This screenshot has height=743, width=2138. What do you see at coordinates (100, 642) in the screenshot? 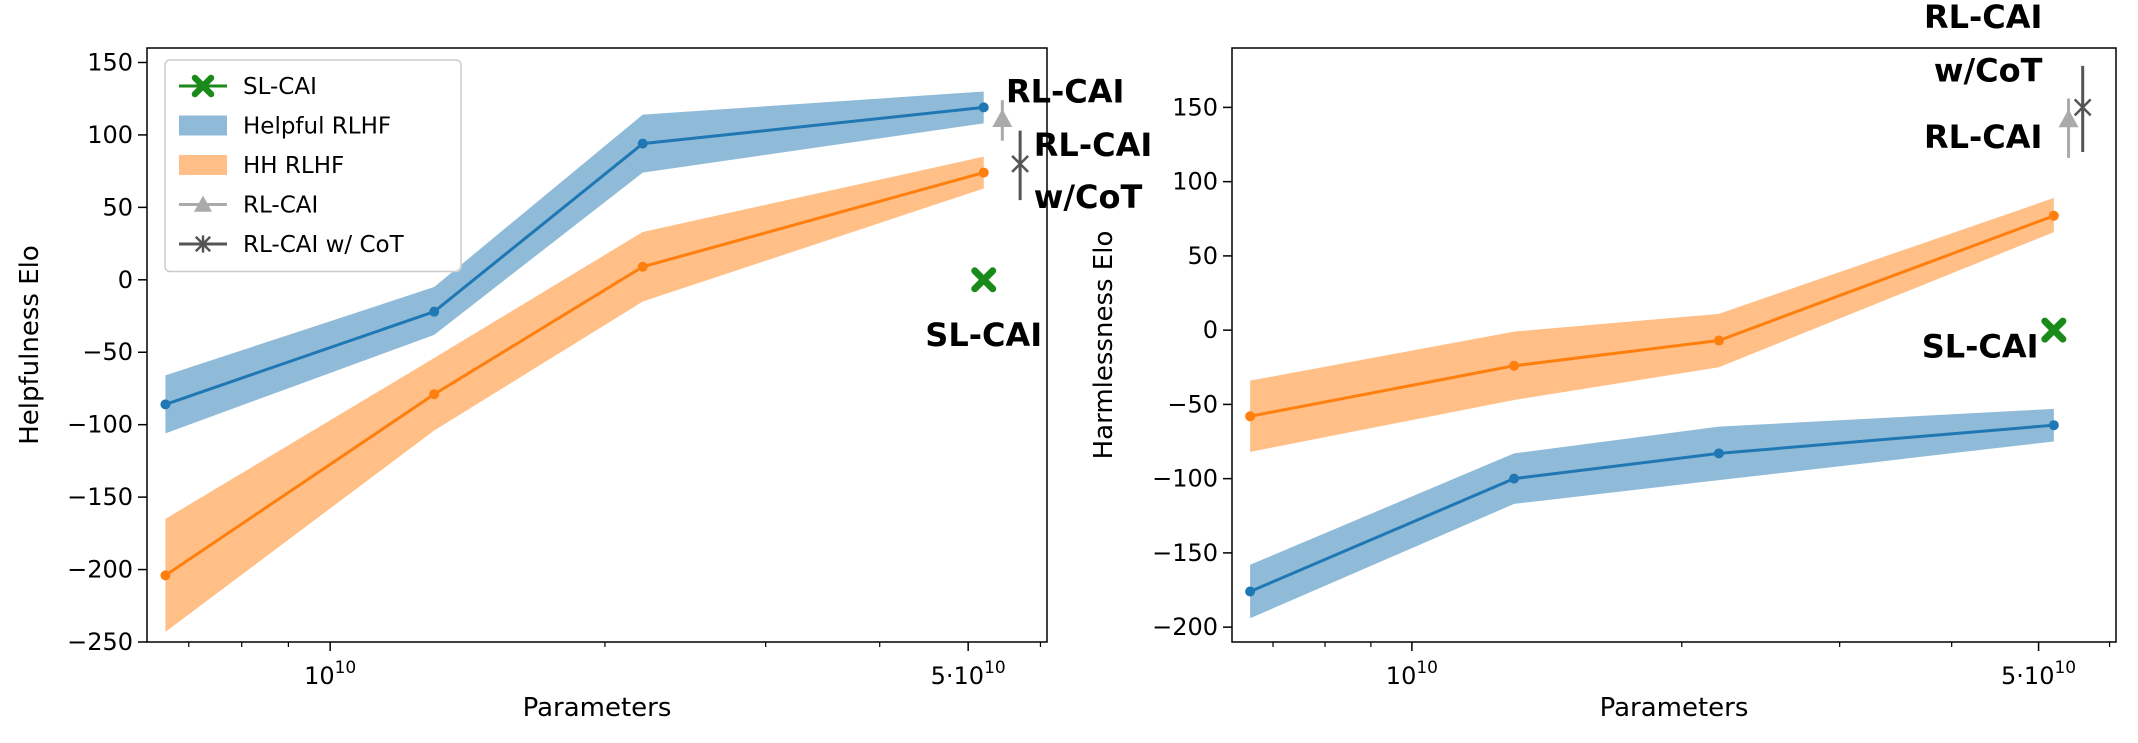
I see `y-tick-label: −250` at bounding box center [100, 642].